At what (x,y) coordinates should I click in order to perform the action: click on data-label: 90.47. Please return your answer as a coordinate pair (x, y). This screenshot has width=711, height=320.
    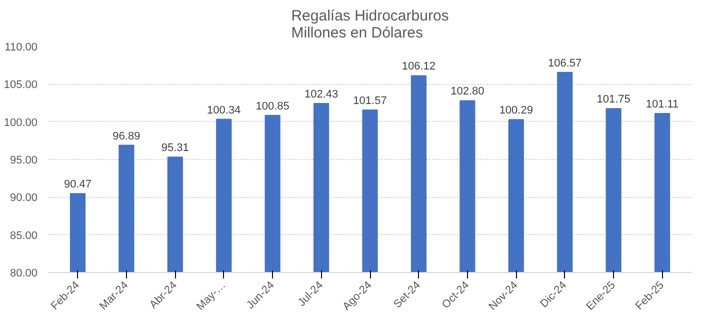
    Looking at the image, I should click on (78, 184).